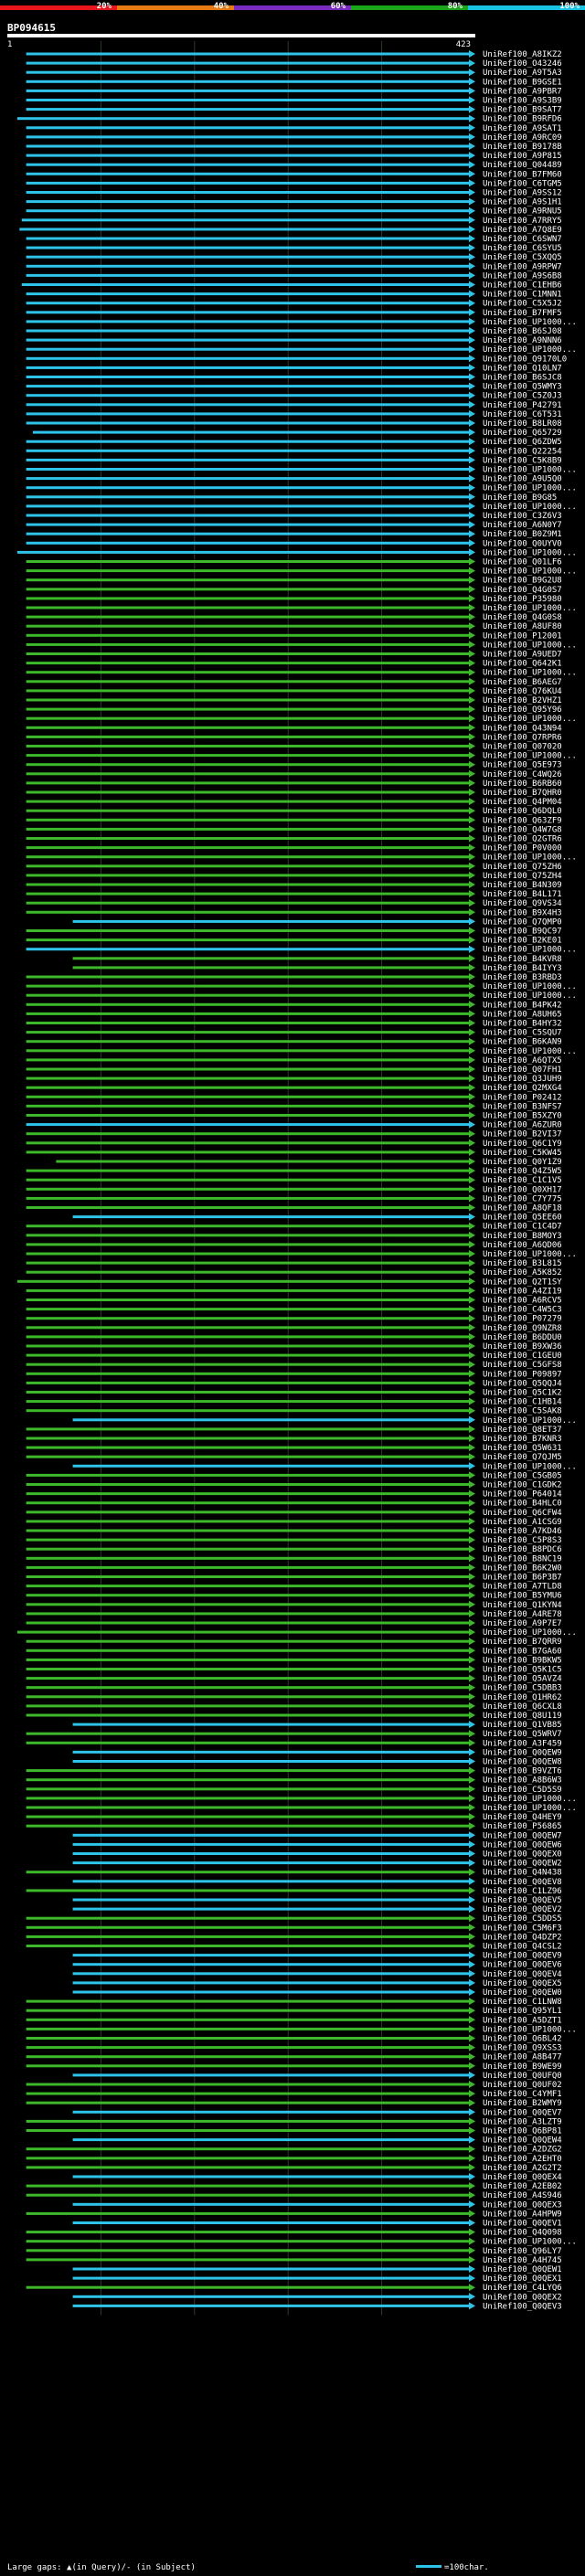  What do you see at coordinates (522, 1374) in the screenshot?
I see `hit-label: UniRef100_P09897` at bounding box center [522, 1374].